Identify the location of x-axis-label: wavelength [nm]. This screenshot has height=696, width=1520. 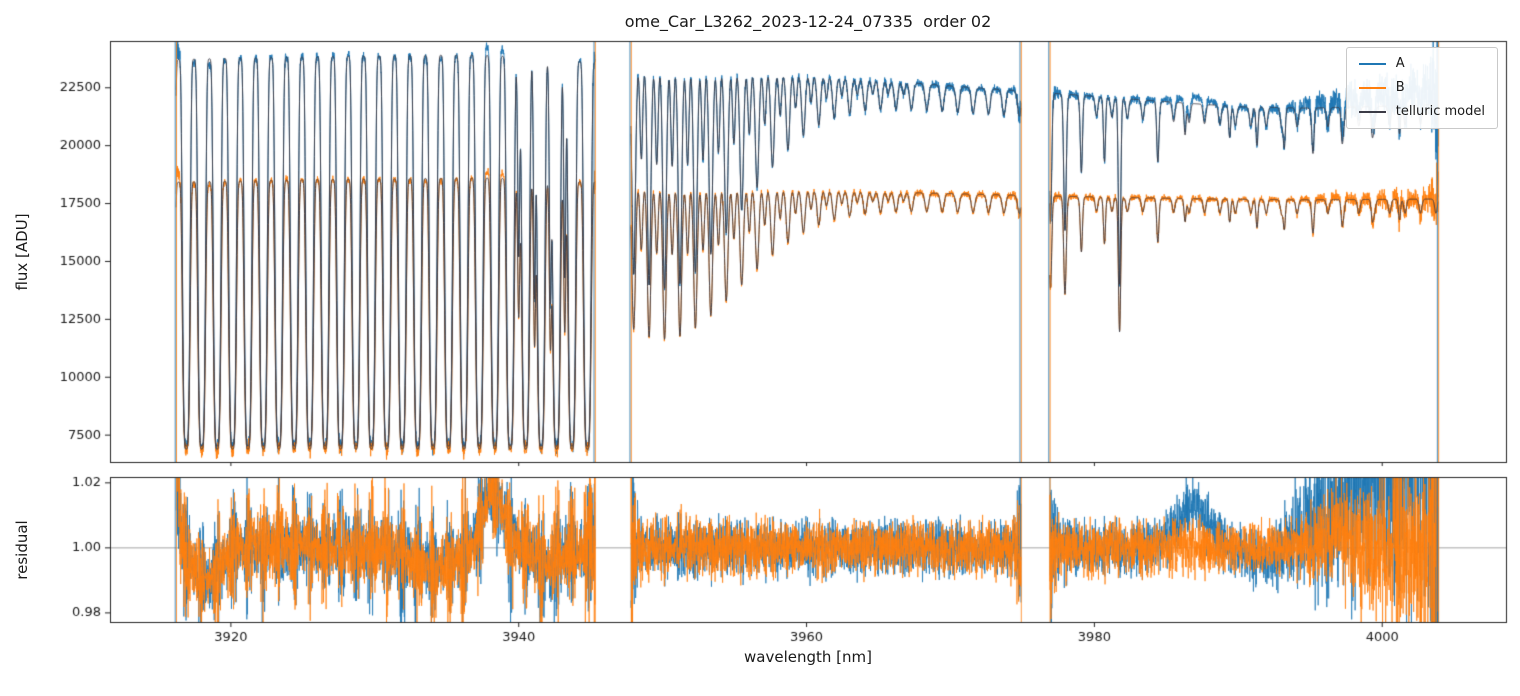
(808, 657).